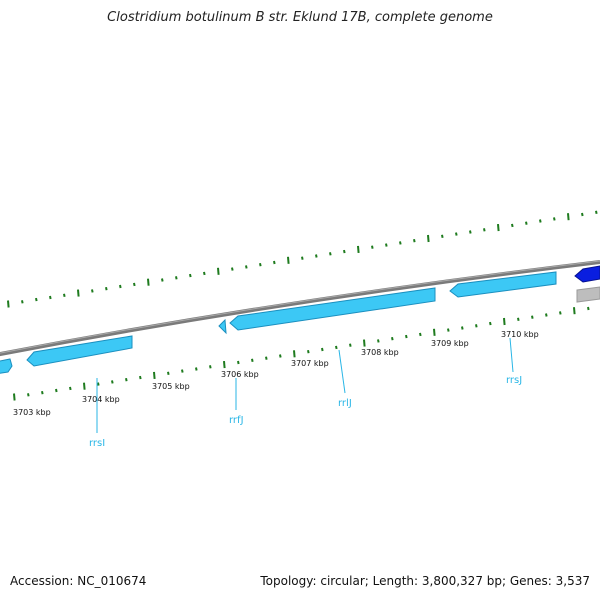 This screenshot has width=600, height=600. I want to click on gene-labels: rrsI rrfJ rrlJ rrsJ, so click(305, 412).